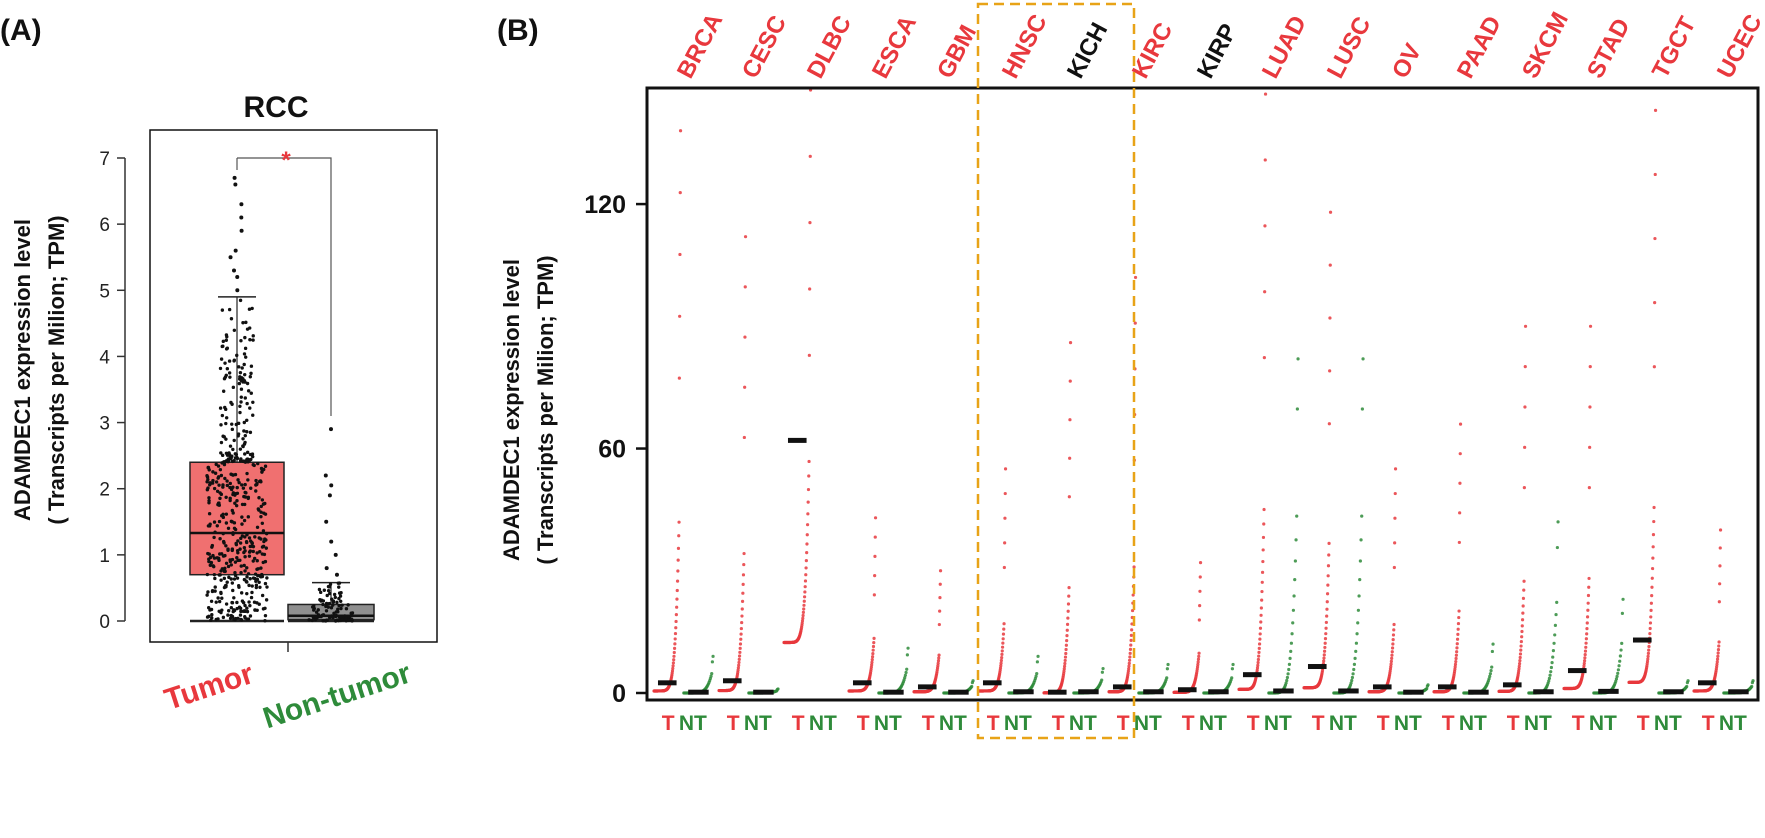 This screenshot has height=838, width=1765. What do you see at coordinates (1577, 671) in the screenshot?
I see `stad-tumor-median` at bounding box center [1577, 671].